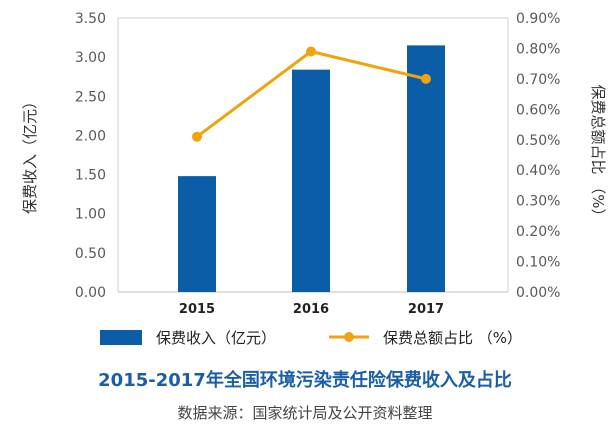 Image resolution: width=611 pixels, height=436 pixels. What do you see at coordinates (538, 110) in the screenshot?
I see `right-tick-label: 0.60%` at bounding box center [538, 110].